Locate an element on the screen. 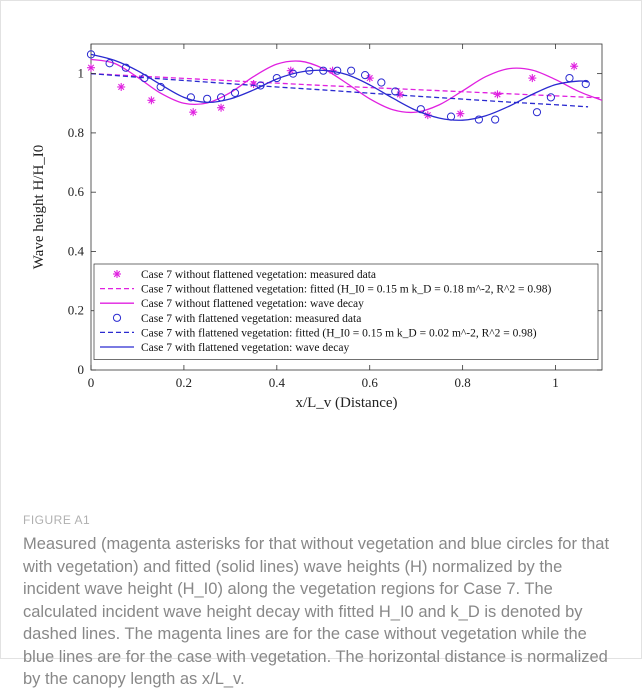 This screenshot has width=644, height=691. figure-label: FIGURE A1 is located at coordinates (57, 520).